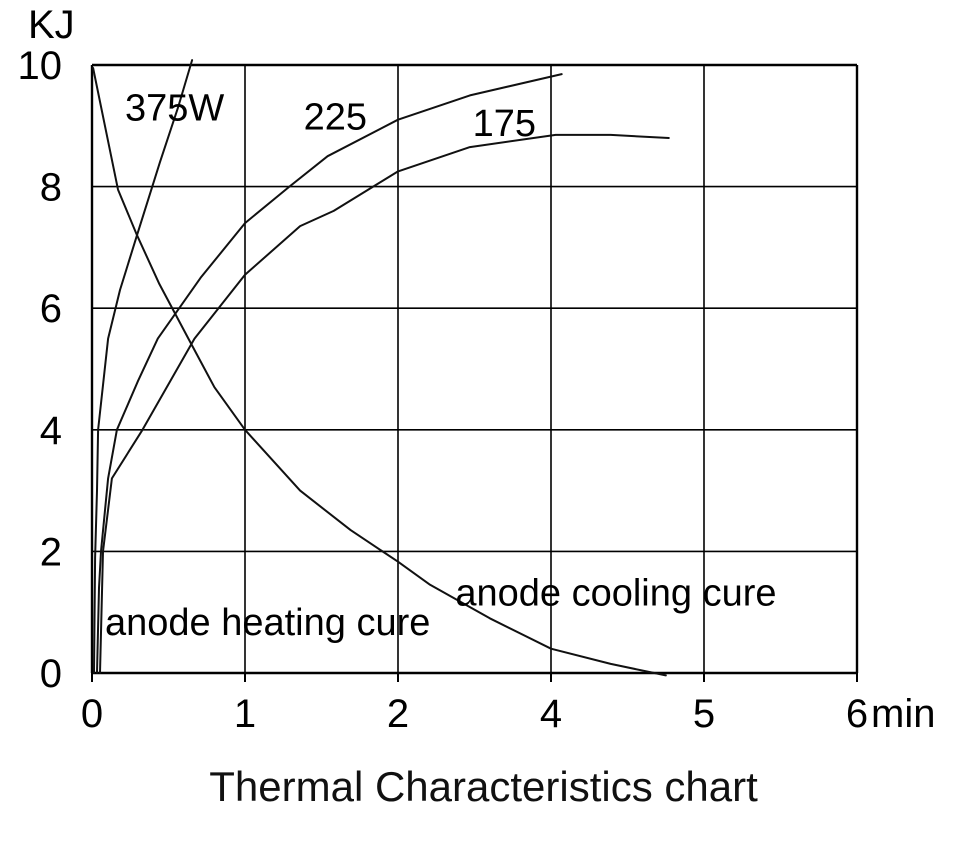 The width and height of the screenshot is (967, 841). Describe the element at coordinates (857, 714) in the screenshot. I see `x-tick-label: 6` at that location.